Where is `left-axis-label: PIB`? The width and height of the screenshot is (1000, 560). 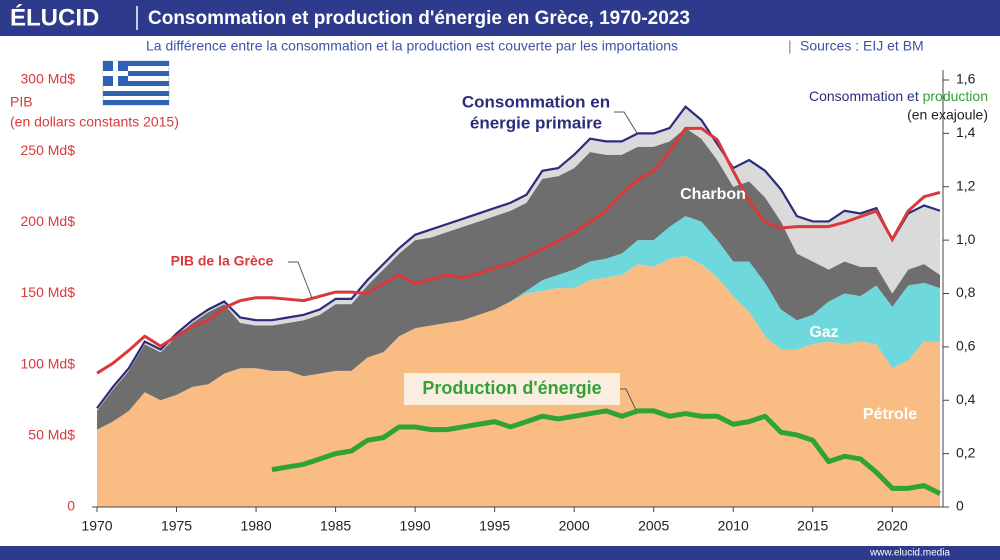 left-axis-label: PIB is located at coordinates (21, 102).